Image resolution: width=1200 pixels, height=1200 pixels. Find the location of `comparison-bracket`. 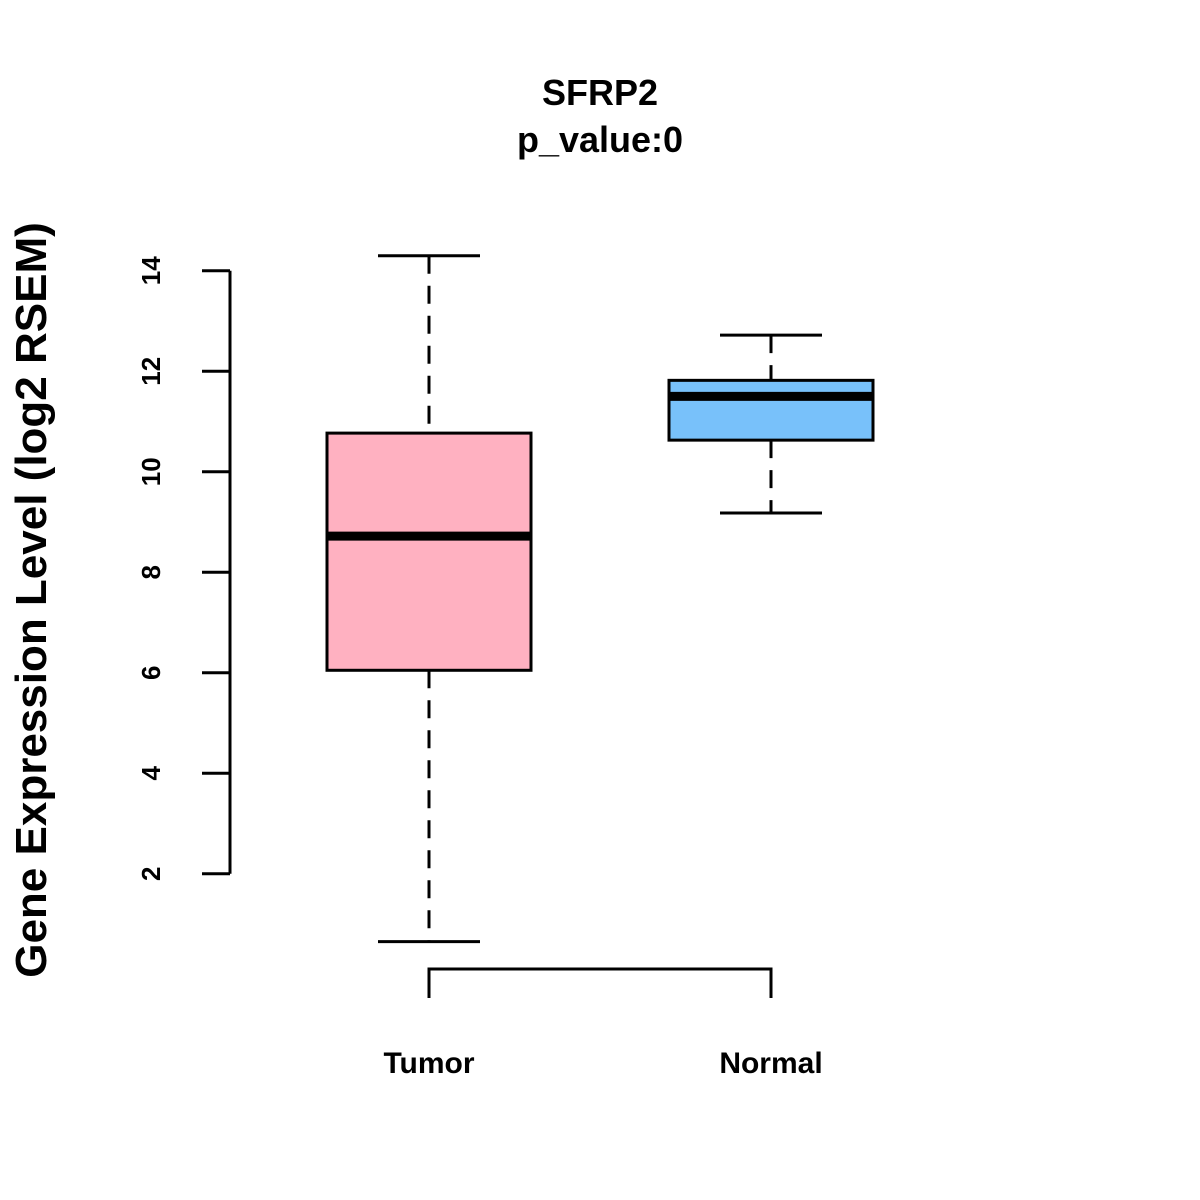

comparison-bracket is located at coordinates (600, 982).